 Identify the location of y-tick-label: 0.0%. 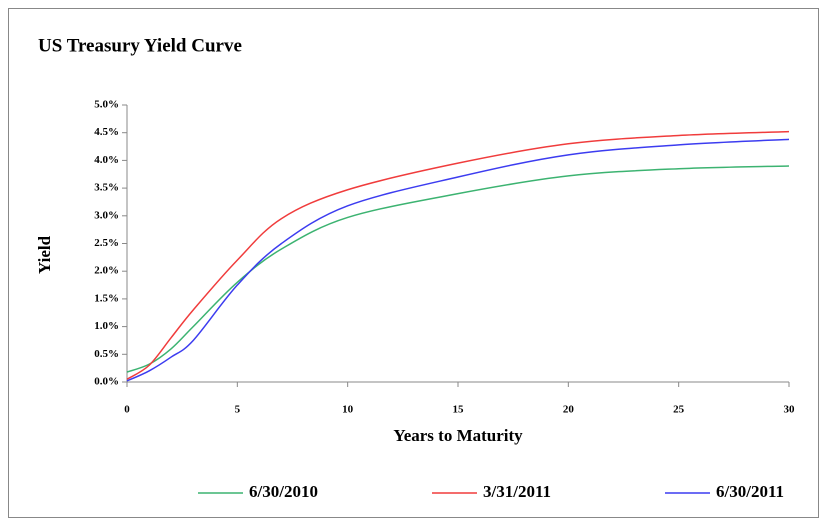
(106, 382).